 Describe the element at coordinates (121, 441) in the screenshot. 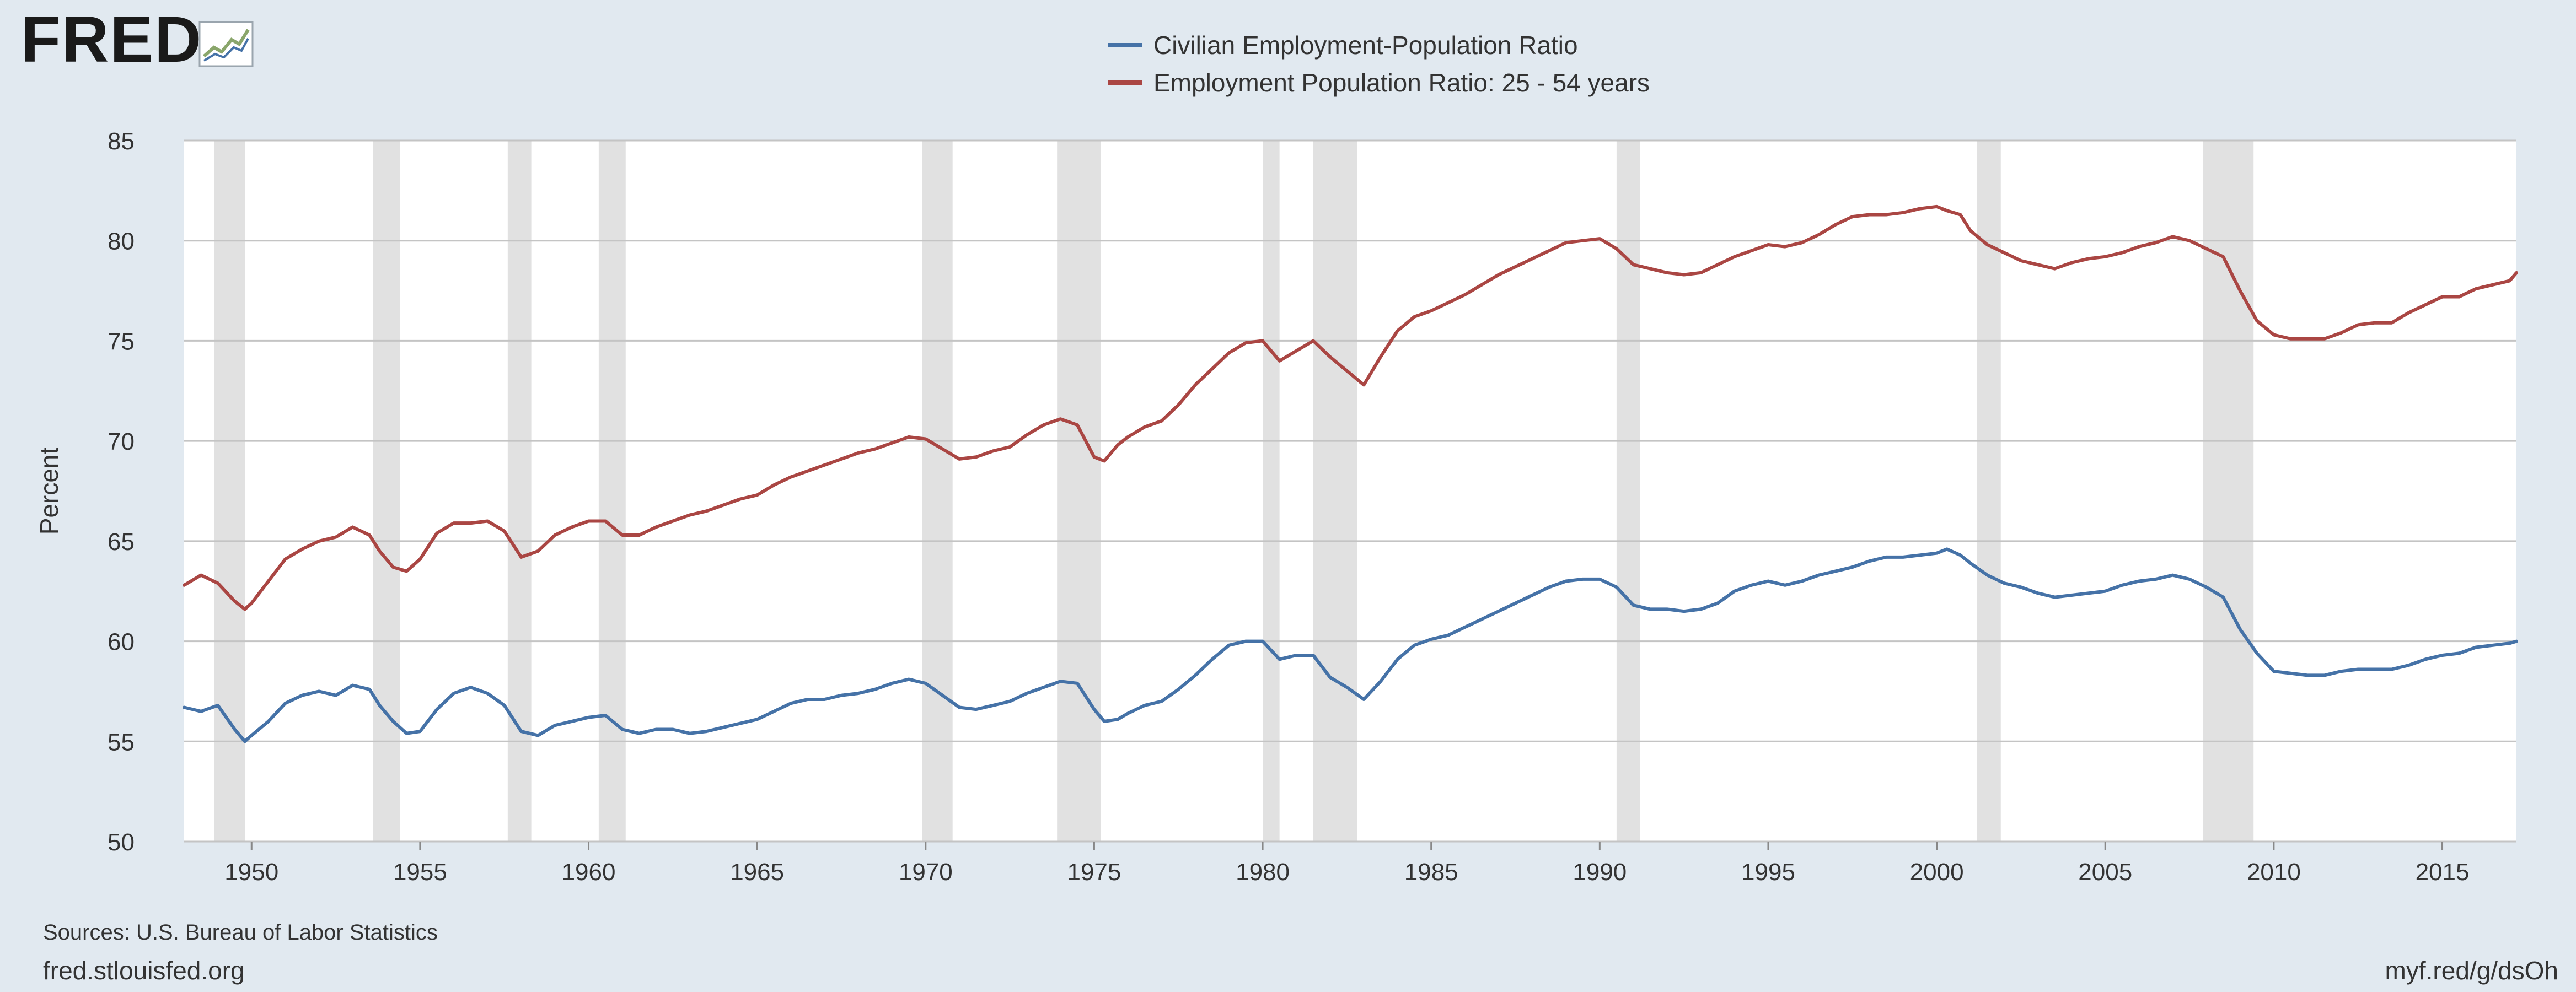

I see `y-tick-label: 70` at that location.